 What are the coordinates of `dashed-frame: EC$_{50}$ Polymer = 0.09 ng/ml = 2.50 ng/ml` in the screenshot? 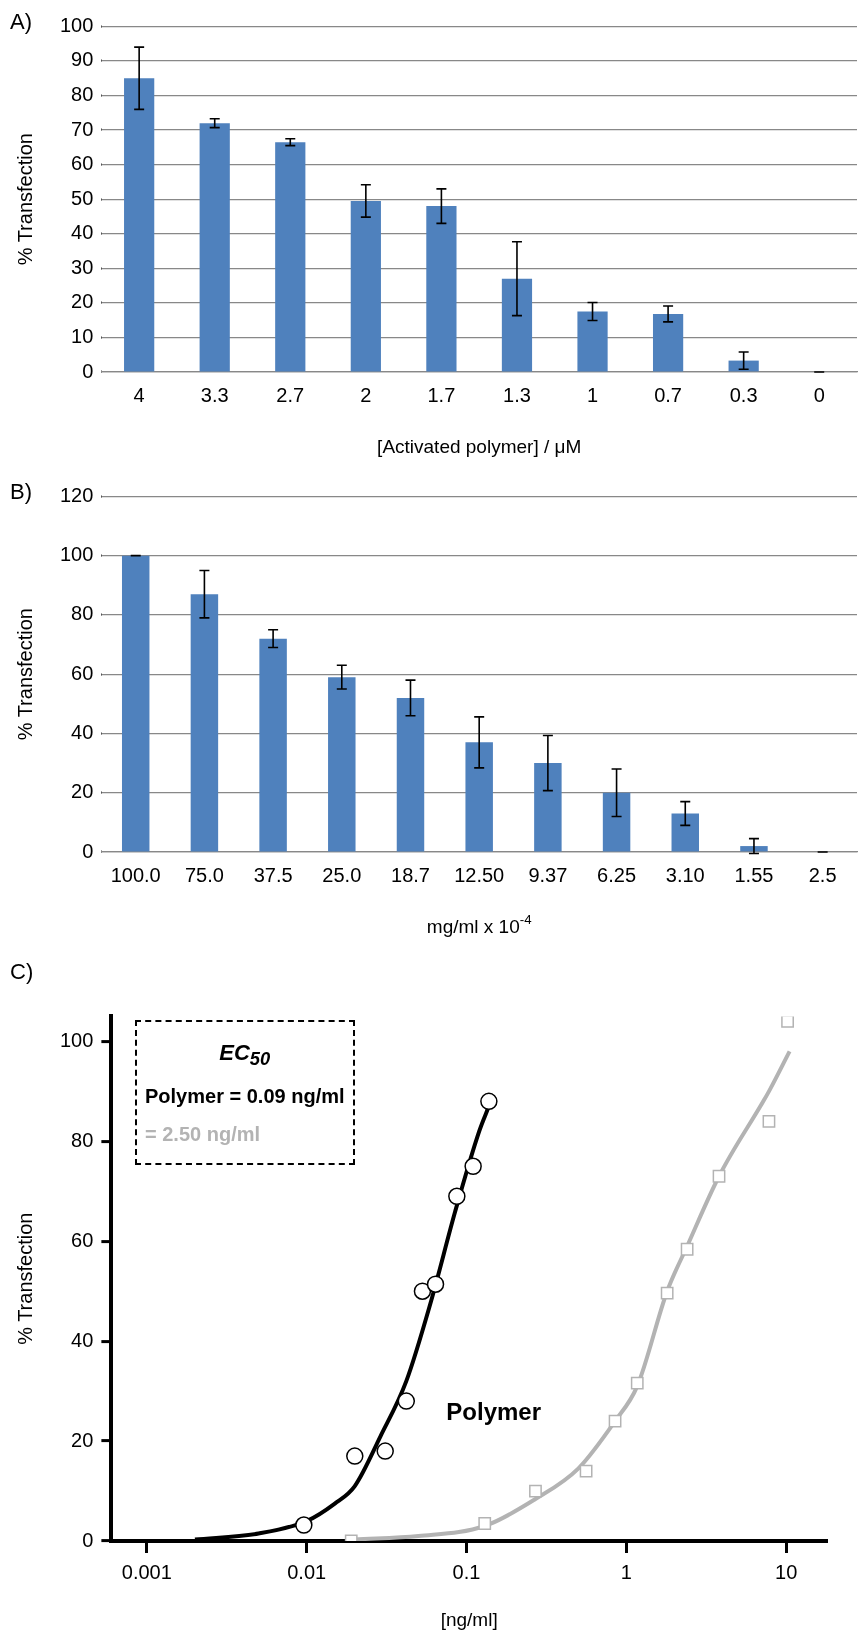 It's located at (245, 1093).